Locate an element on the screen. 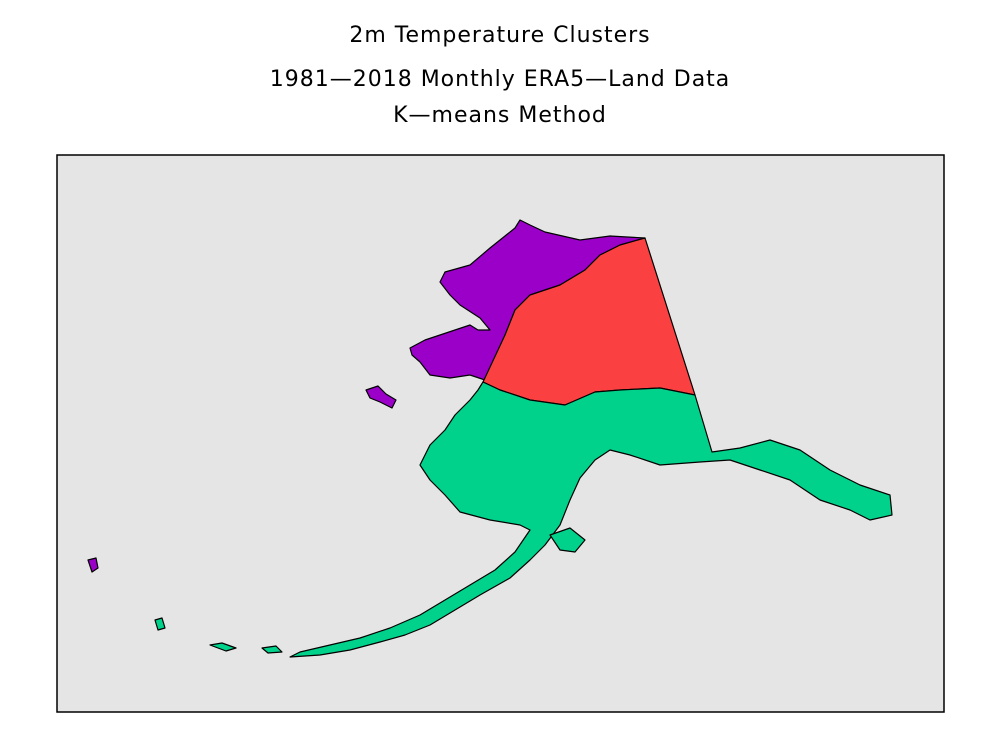 This screenshot has width=1000, height=744. method-label: K—means Method is located at coordinates (500, 115).